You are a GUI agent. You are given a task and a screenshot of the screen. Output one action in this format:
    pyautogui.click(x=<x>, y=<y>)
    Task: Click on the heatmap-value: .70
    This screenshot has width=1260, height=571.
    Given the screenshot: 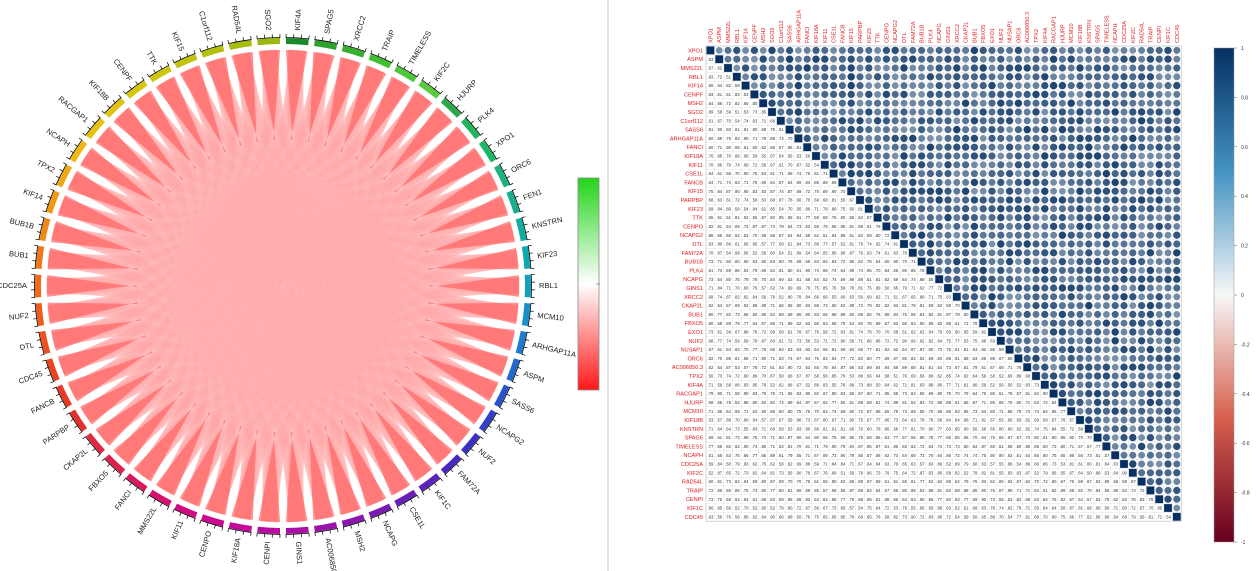 What is the action you would take?
    pyautogui.click(x=737, y=173)
    